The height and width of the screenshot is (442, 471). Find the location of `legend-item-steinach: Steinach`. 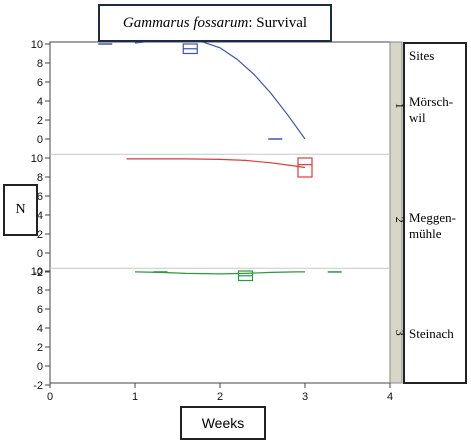

legend-item-steinach: Steinach is located at coordinates (431, 333).